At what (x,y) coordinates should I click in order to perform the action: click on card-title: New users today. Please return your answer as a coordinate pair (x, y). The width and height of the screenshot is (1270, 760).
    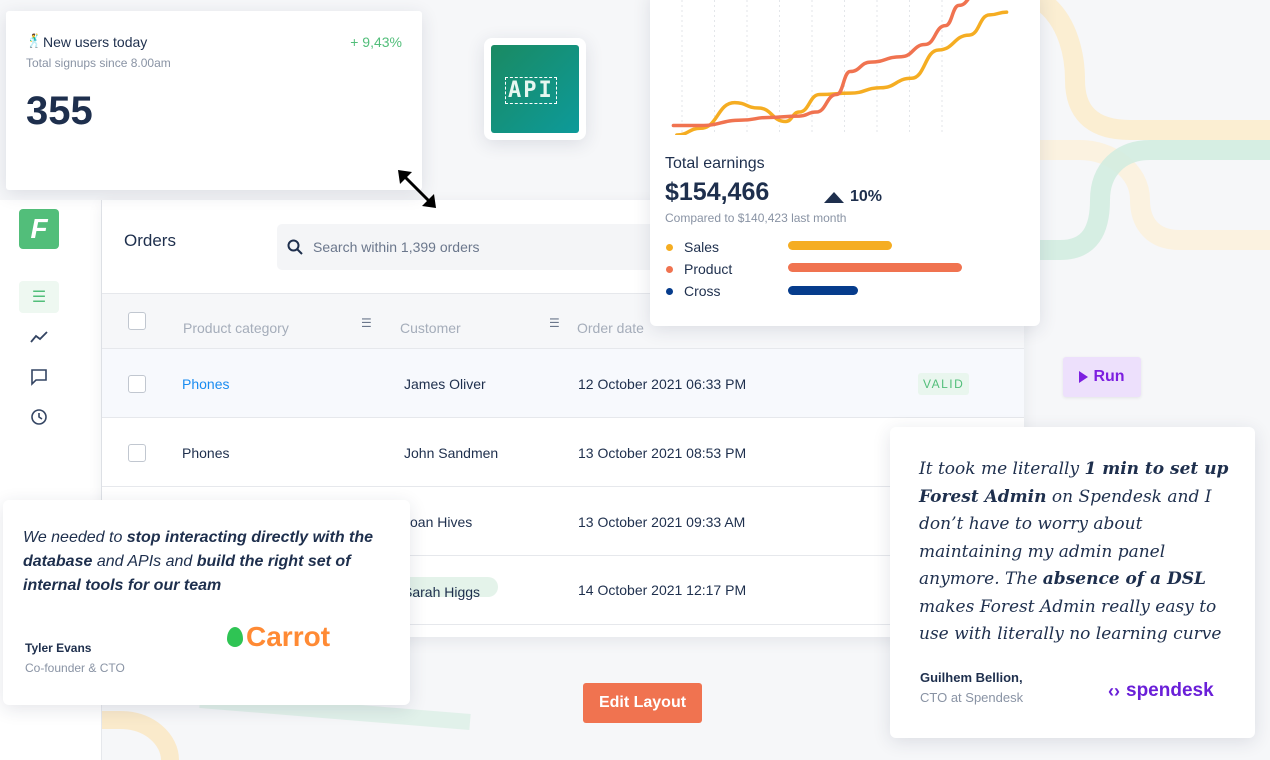
    Looking at the image, I should click on (95, 42).